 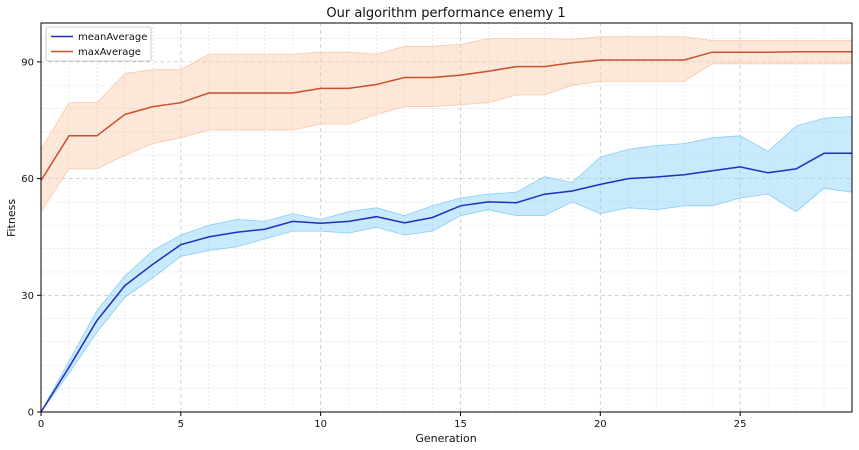 What do you see at coordinates (27, 179) in the screenshot?
I see `y-tick-label: 60` at bounding box center [27, 179].